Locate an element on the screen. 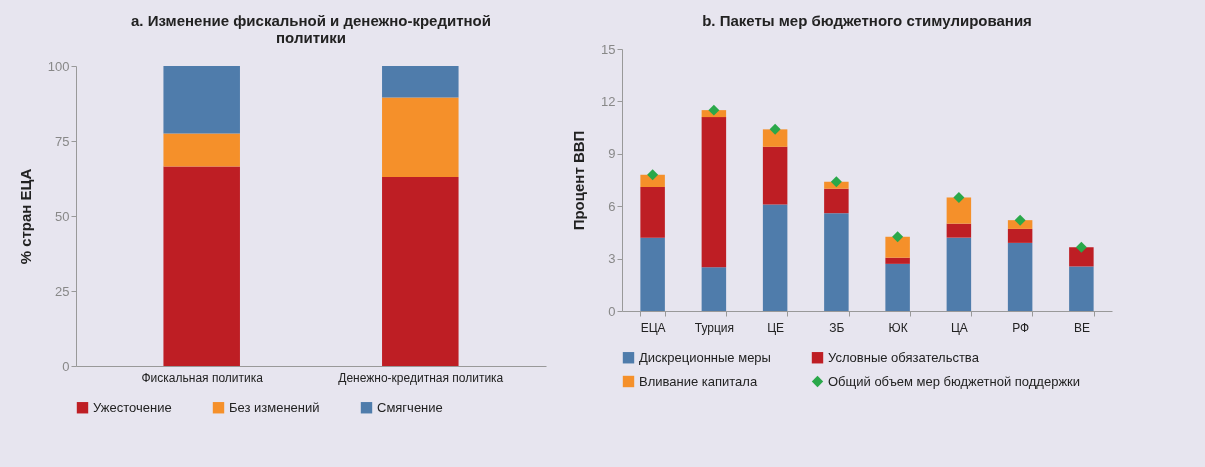 This screenshot has height=467, width=1205. x-tick-label: ВЕ is located at coordinates (1081, 327).